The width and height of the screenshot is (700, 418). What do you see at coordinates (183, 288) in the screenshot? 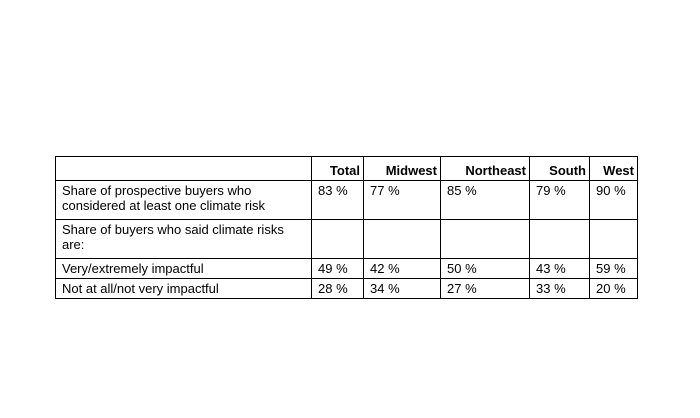
I see `row-label: Not at all/not very impactful` at bounding box center [183, 288].